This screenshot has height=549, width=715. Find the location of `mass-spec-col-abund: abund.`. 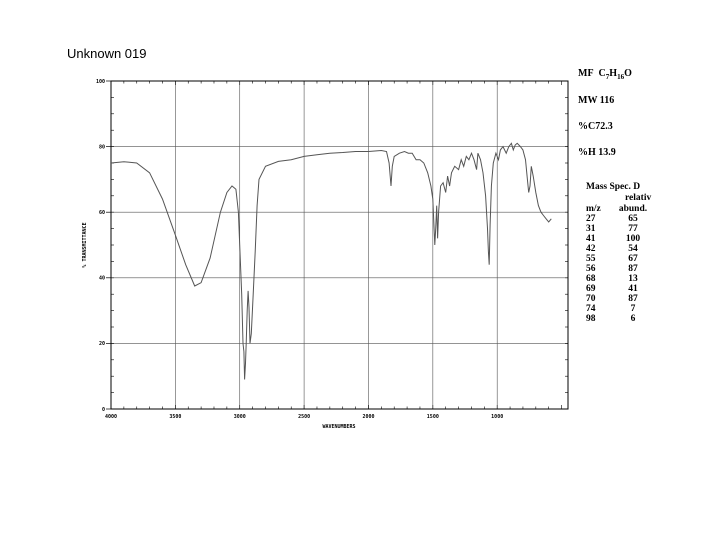

mass-spec-col-abund: abund. is located at coordinates (633, 209).